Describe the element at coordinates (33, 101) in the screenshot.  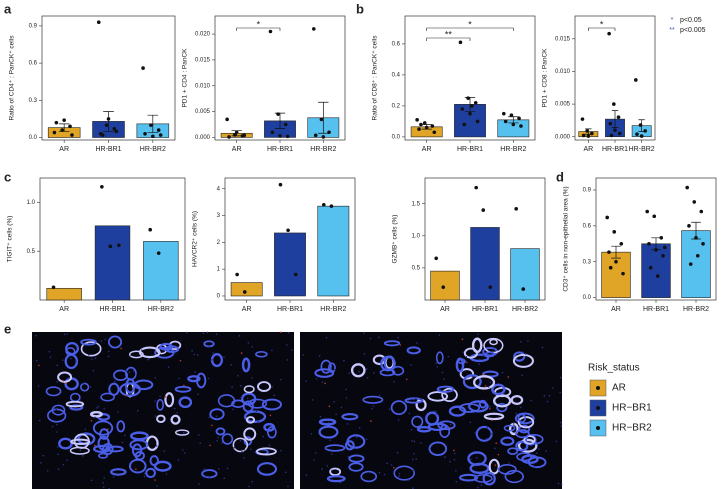
I see `y-tick-label: 0.3` at that location.